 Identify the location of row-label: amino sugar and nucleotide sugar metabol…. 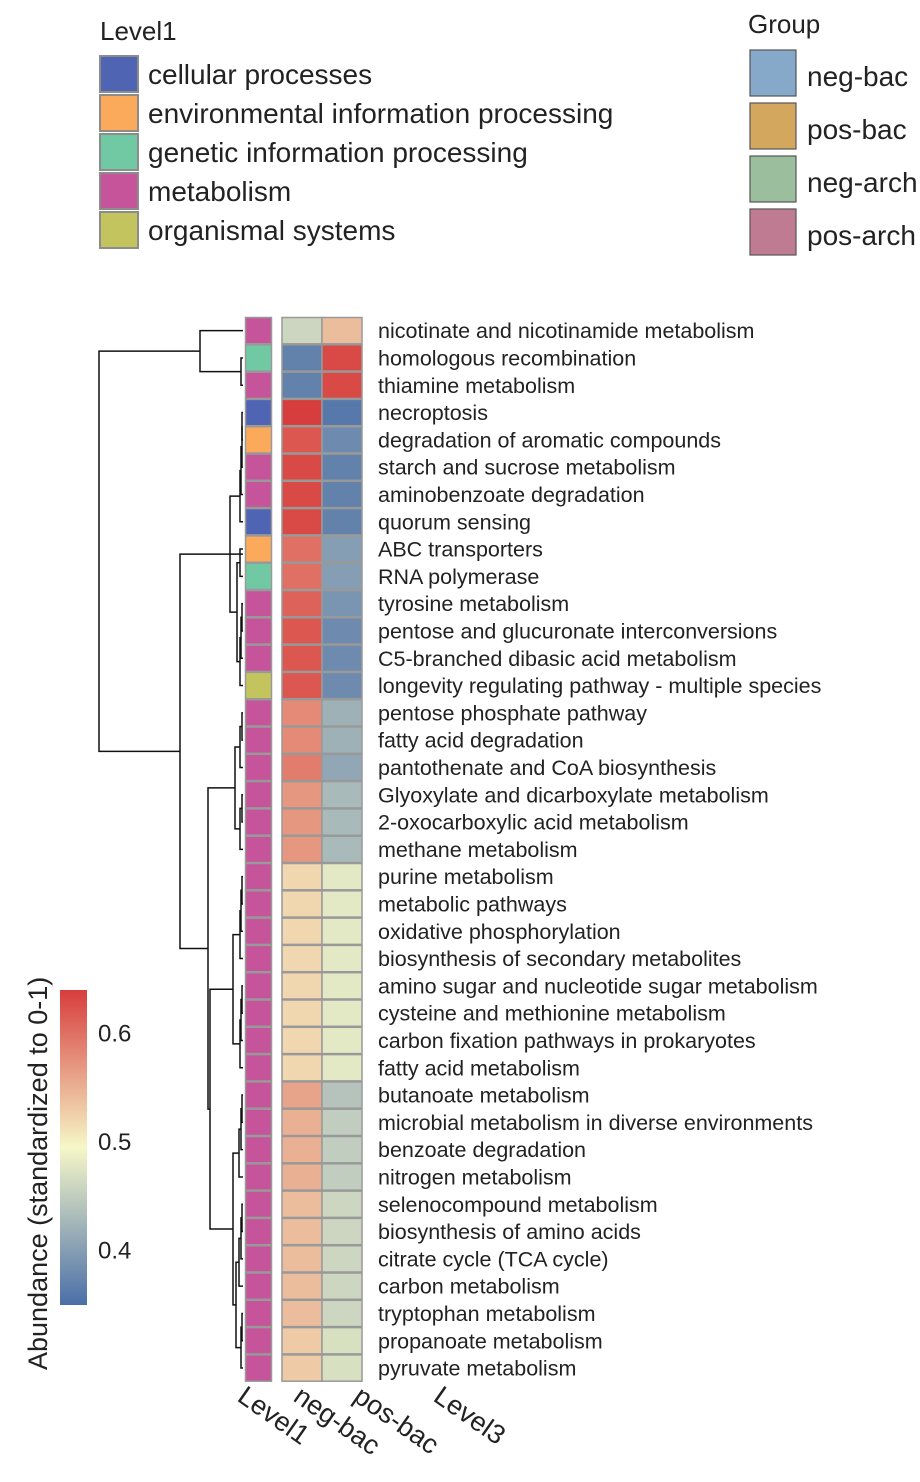
(598, 986).